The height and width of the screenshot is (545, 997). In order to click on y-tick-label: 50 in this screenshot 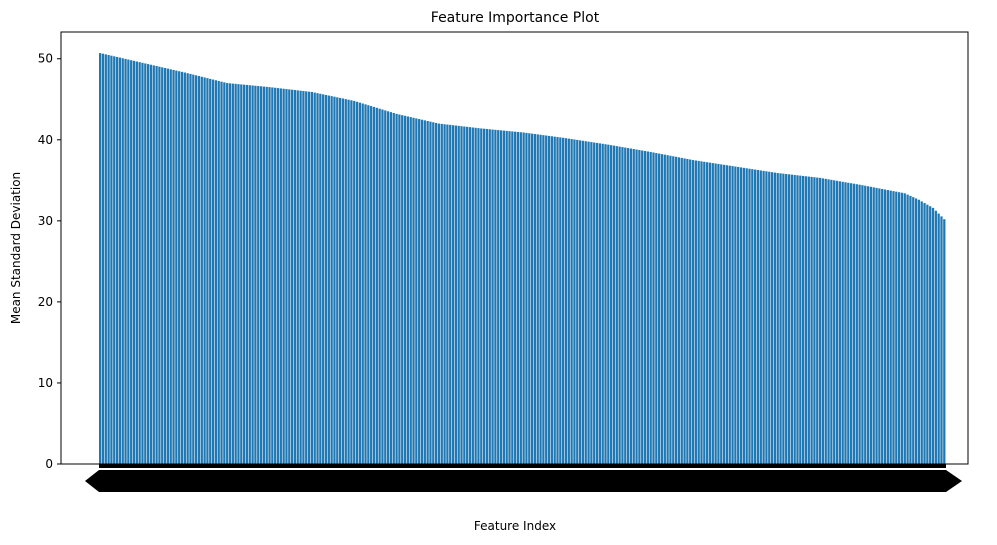, I will do `click(45, 59)`.